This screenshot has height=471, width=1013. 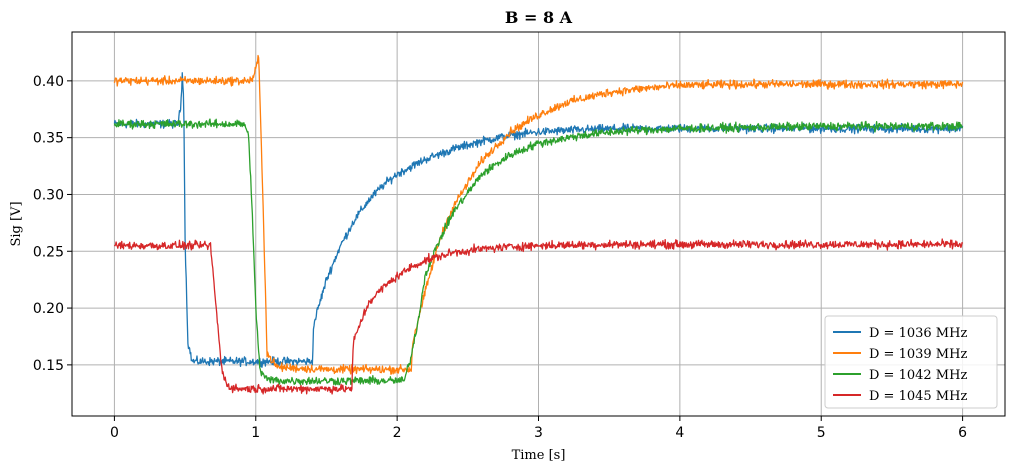 I want to click on legend-label: D = 1042 MHz, so click(x=918, y=375).